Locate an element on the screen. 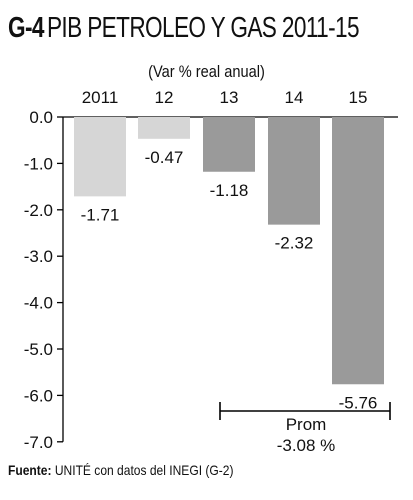  category-label: 15 is located at coordinates (358, 97).